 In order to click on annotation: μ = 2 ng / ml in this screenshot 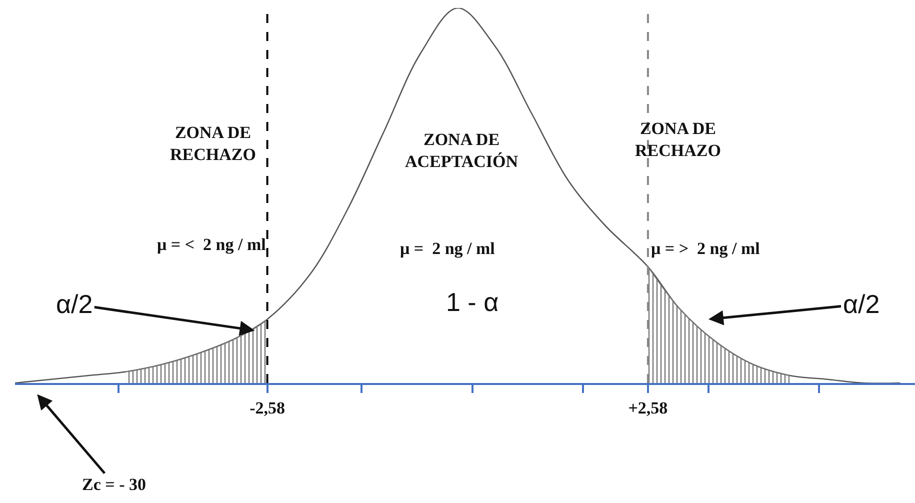, I will do `click(448, 248)`.